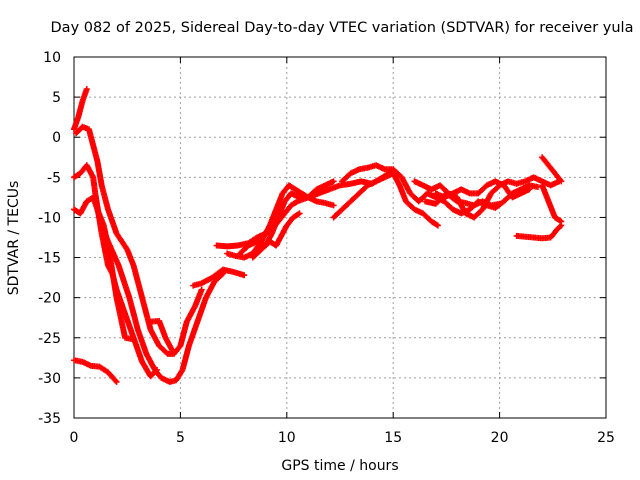  What do you see at coordinates (49, 379) in the screenshot?
I see `y-tick-label: -30` at bounding box center [49, 379].